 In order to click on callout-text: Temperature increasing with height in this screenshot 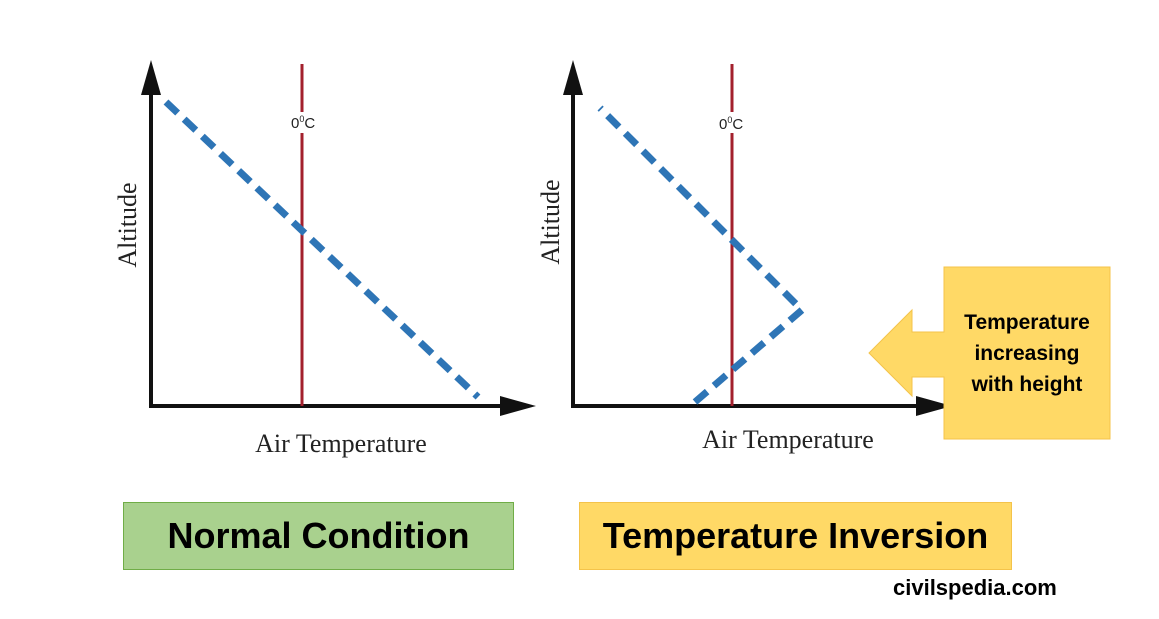, I will do `click(1027, 353)`.